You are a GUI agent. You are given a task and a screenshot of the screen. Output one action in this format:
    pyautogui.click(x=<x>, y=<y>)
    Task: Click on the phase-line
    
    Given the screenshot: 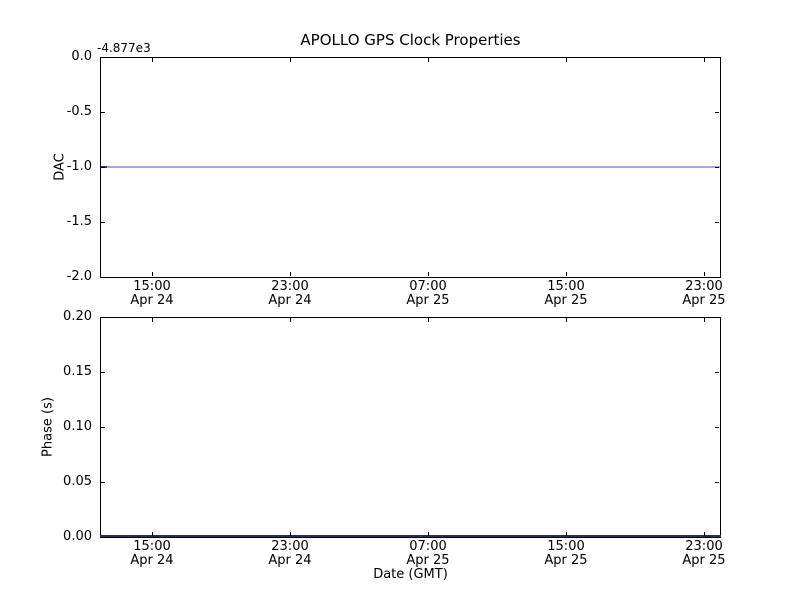 What is the action you would take?
    pyautogui.click(x=410, y=536)
    